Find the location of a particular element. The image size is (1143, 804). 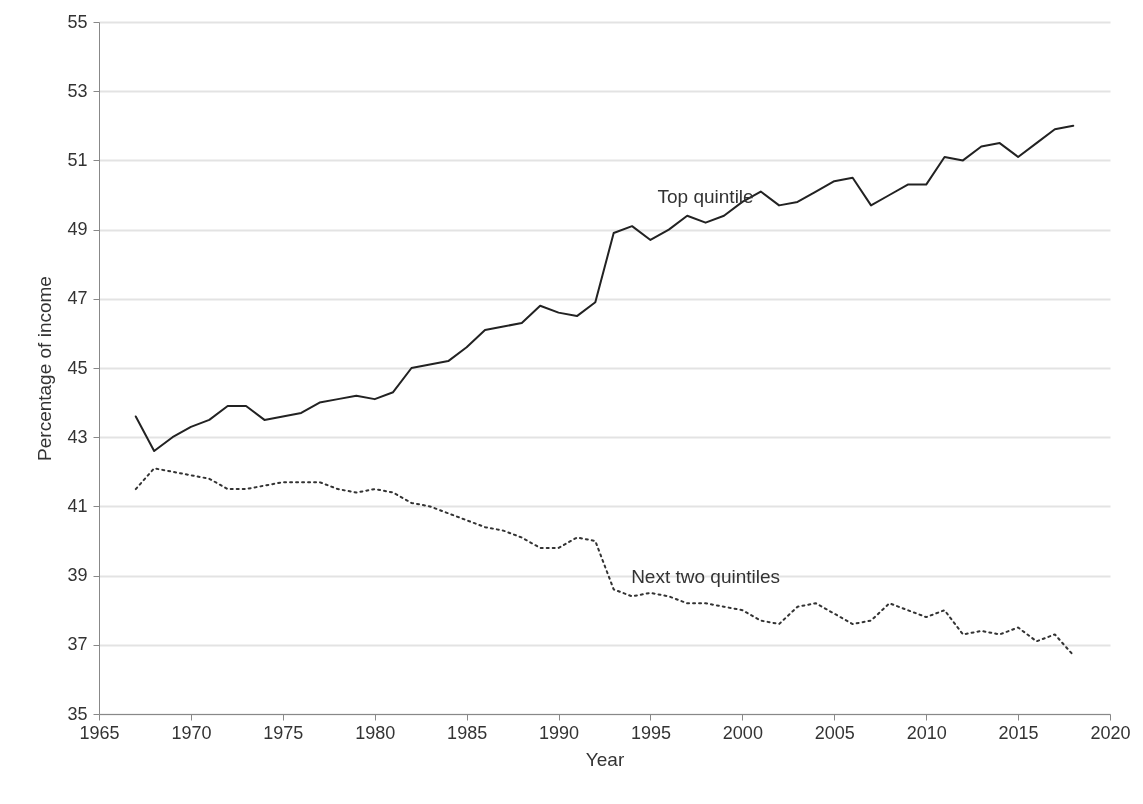

y-tick-label: 41 is located at coordinates (77, 505).